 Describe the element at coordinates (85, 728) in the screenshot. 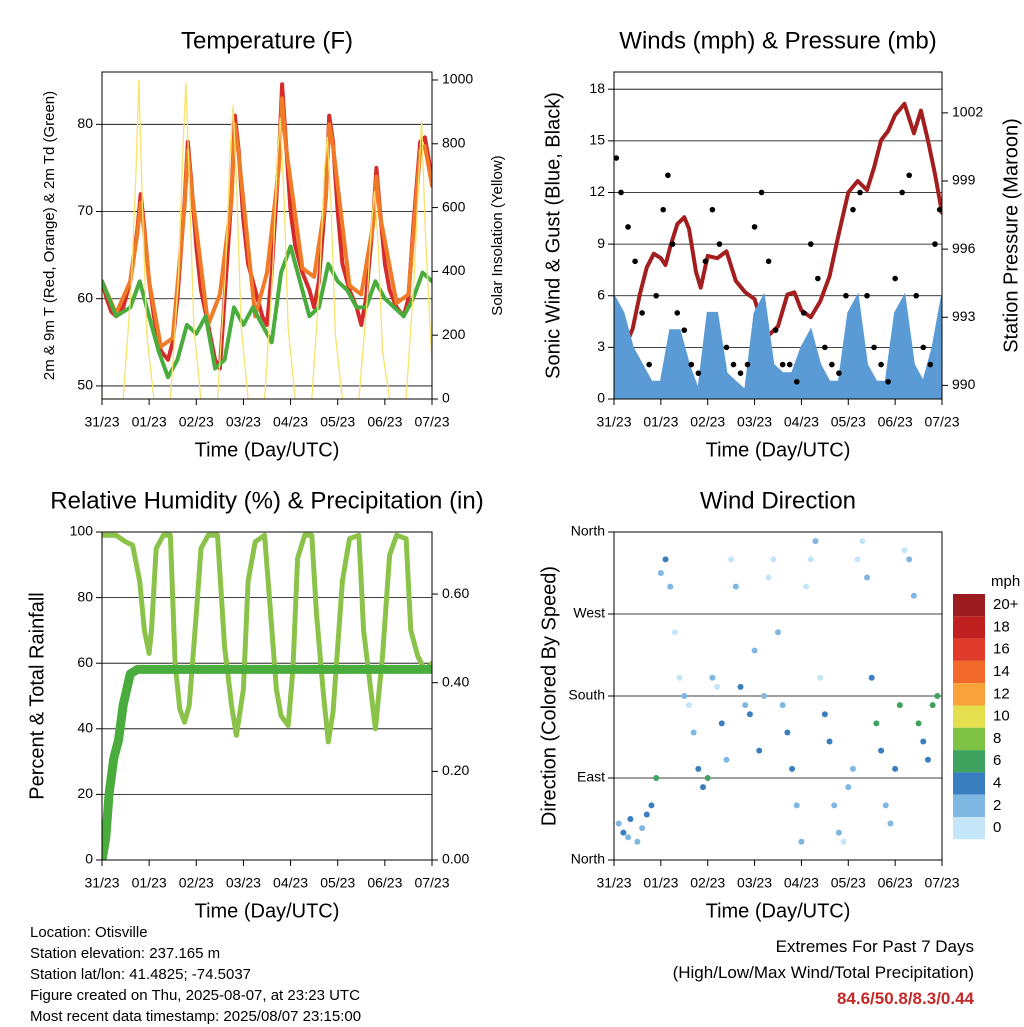

I see `y-tick-label: 40` at that location.